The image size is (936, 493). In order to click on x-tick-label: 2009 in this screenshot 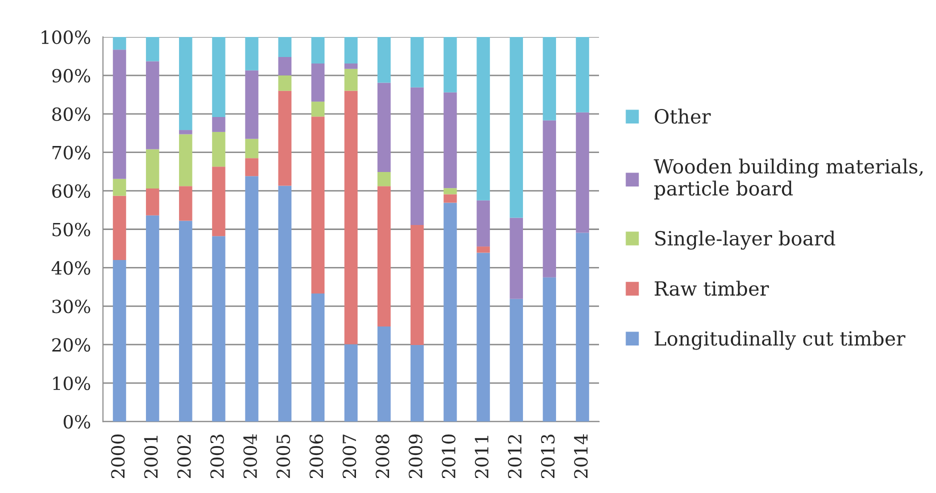, I will do `click(415, 456)`.